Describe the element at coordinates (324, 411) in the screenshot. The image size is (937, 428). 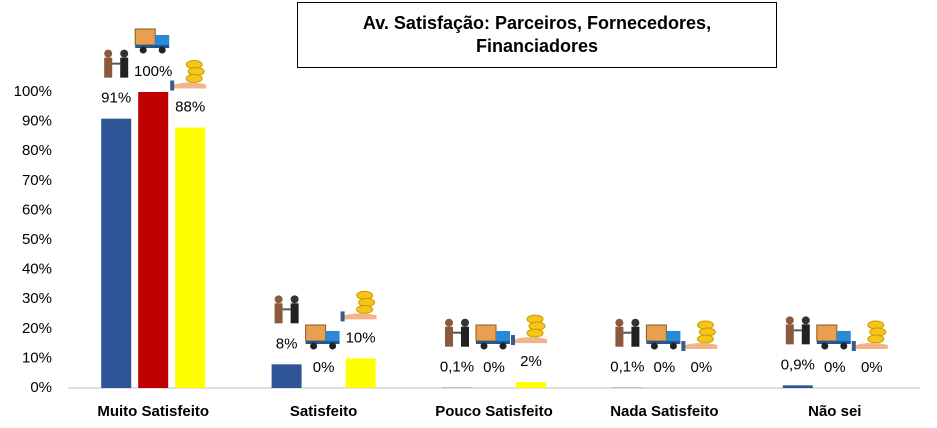
I see `x-tick-label: Satisfeito` at that location.